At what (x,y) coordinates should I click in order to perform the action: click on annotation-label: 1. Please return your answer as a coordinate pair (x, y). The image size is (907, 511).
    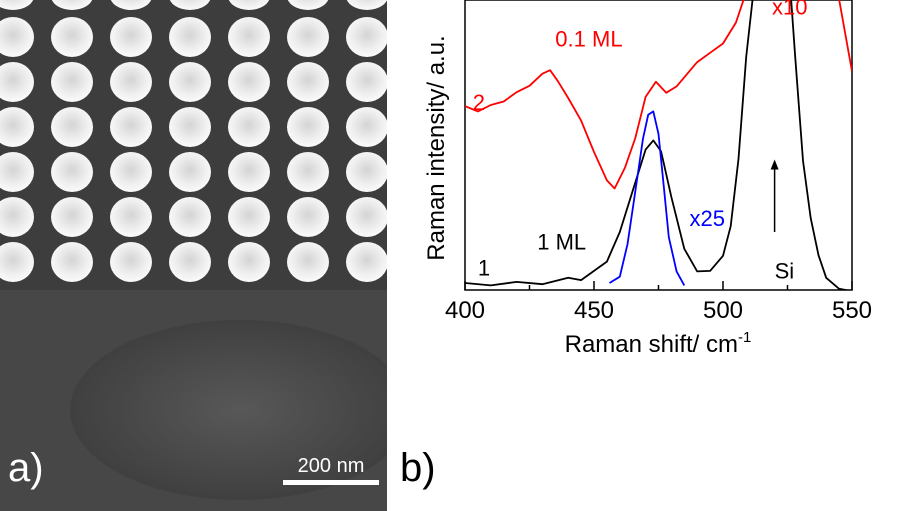
    Looking at the image, I should click on (484, 268).